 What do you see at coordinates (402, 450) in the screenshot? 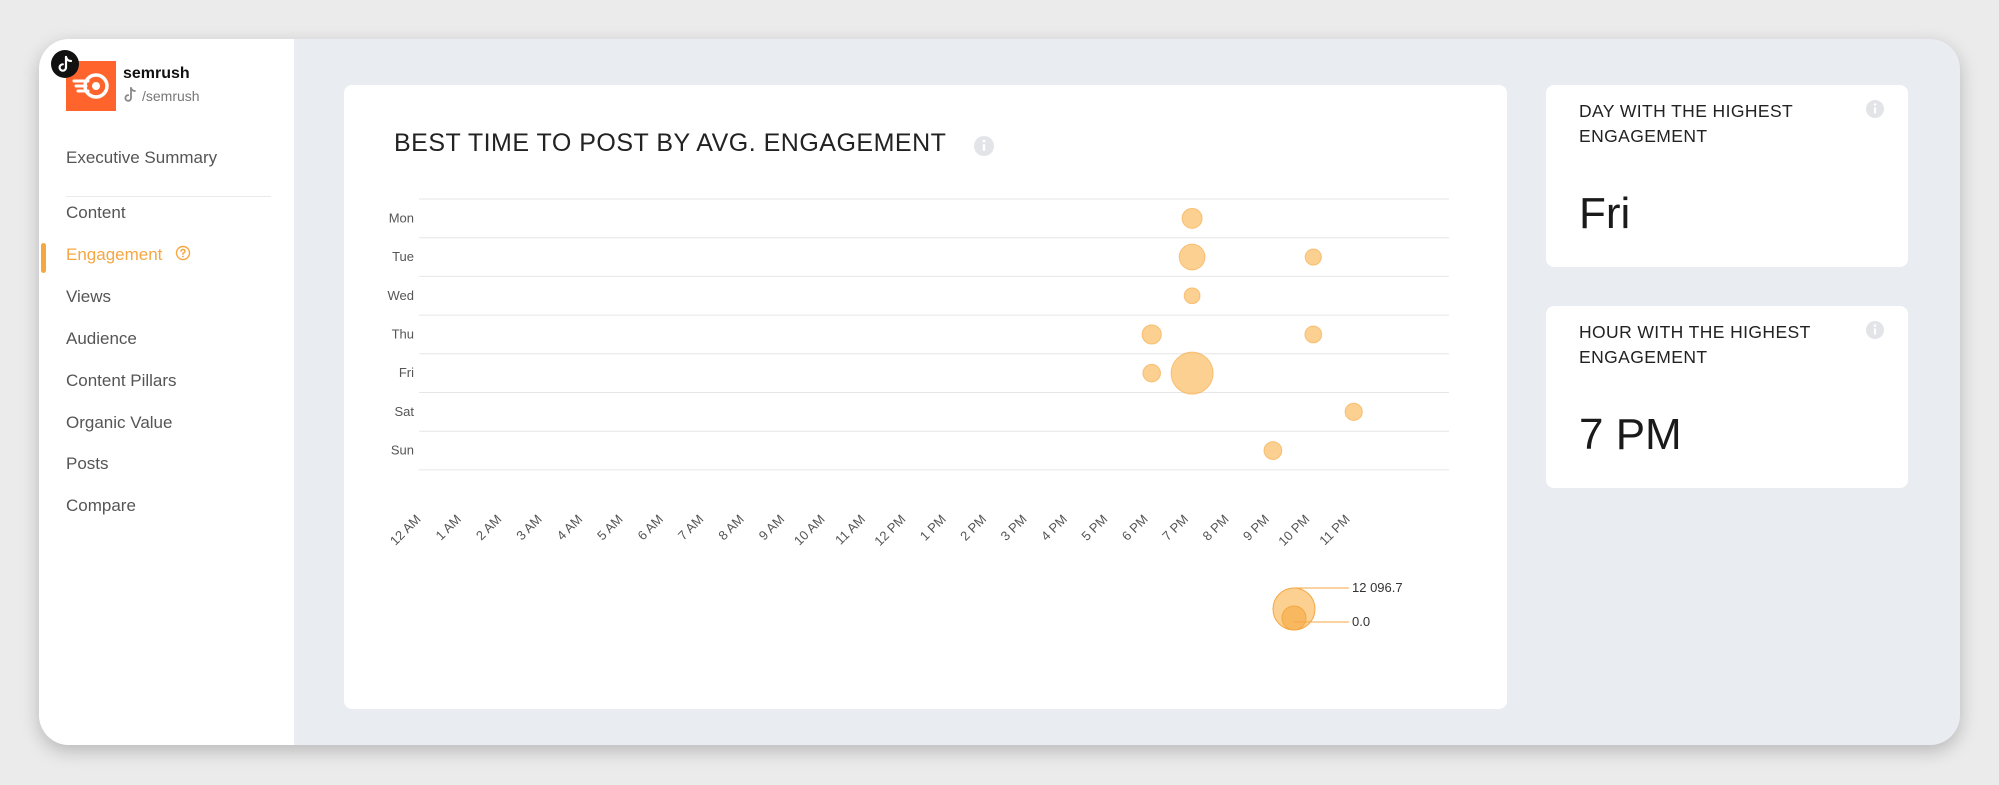
I see `y-tick-label: Sun` at bounding box center [402, 450].